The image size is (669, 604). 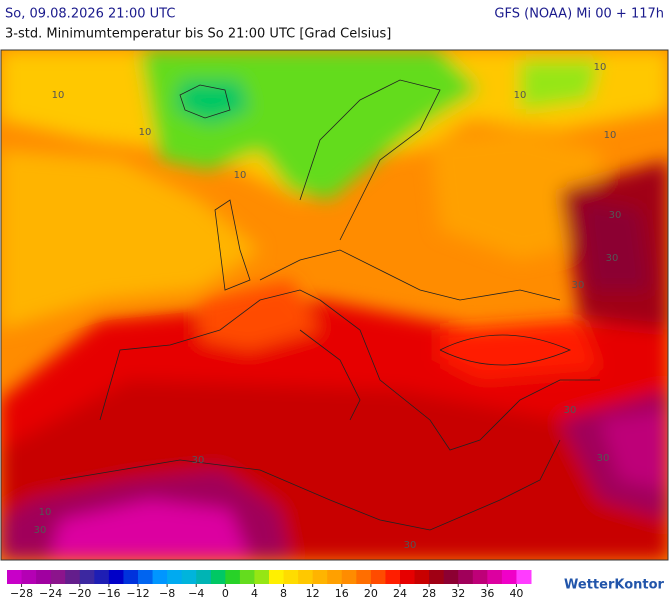 I want to click on logo-box, so click(x=608, y=583).